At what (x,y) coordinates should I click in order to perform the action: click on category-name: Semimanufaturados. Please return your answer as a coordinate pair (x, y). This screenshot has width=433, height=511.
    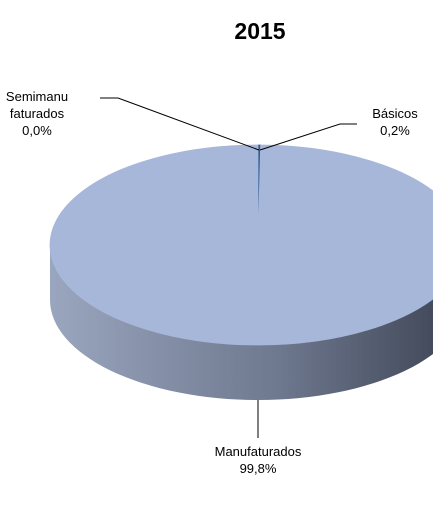
    Looking at the image, I should click on (37, 105).